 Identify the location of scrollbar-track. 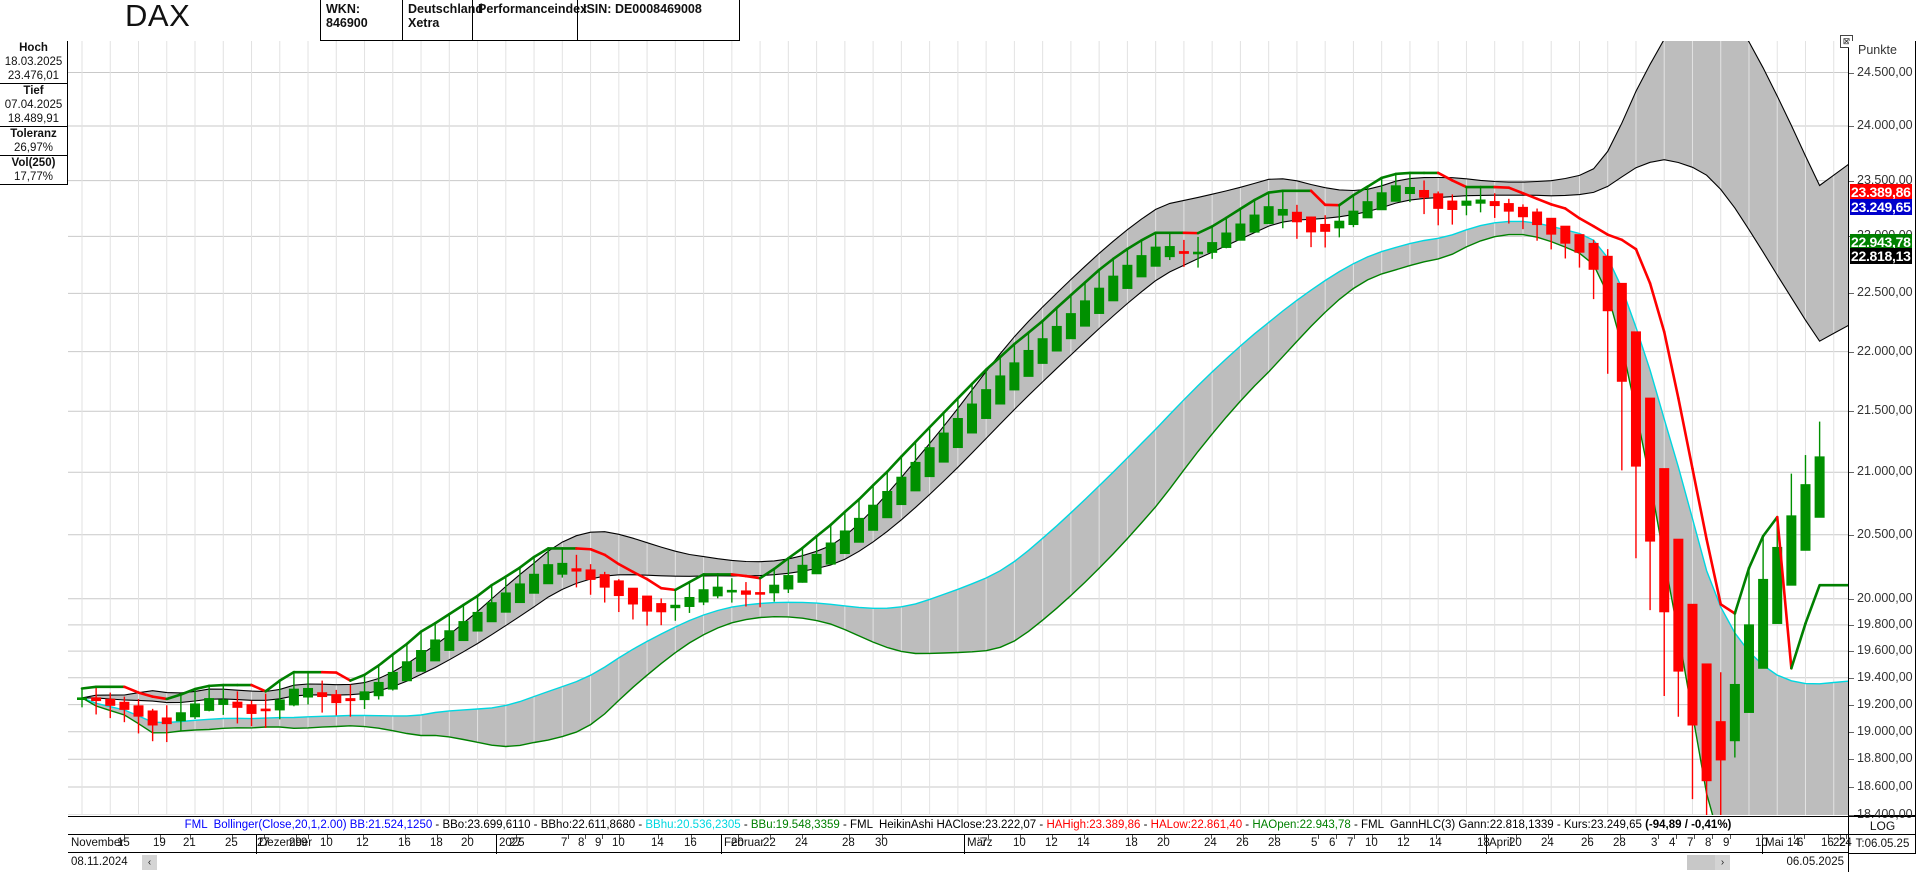
(936, 862).